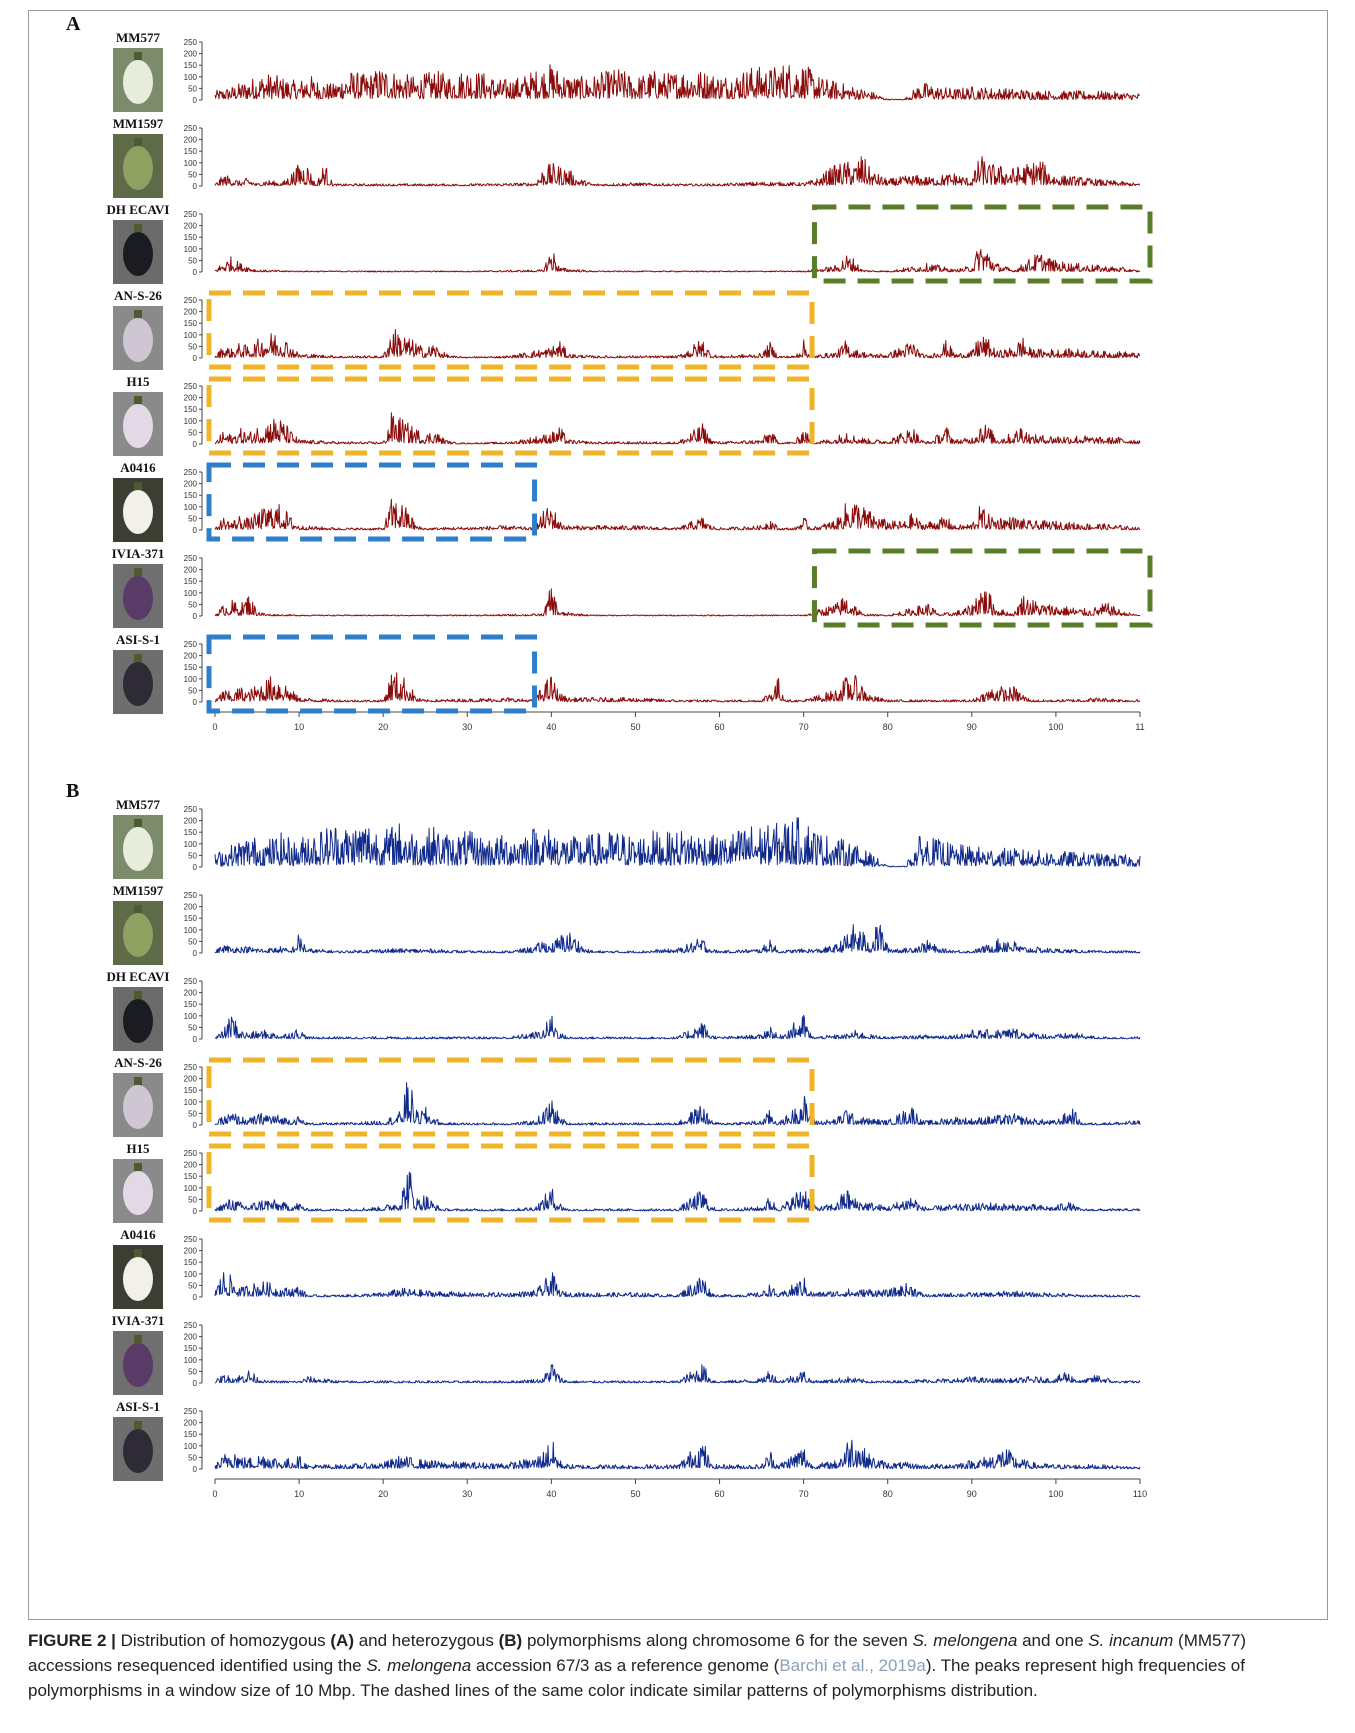  Describe the element at coordinates (510, 1640) in the screenshot. I see `caption-panel-b: (B)` at that location.